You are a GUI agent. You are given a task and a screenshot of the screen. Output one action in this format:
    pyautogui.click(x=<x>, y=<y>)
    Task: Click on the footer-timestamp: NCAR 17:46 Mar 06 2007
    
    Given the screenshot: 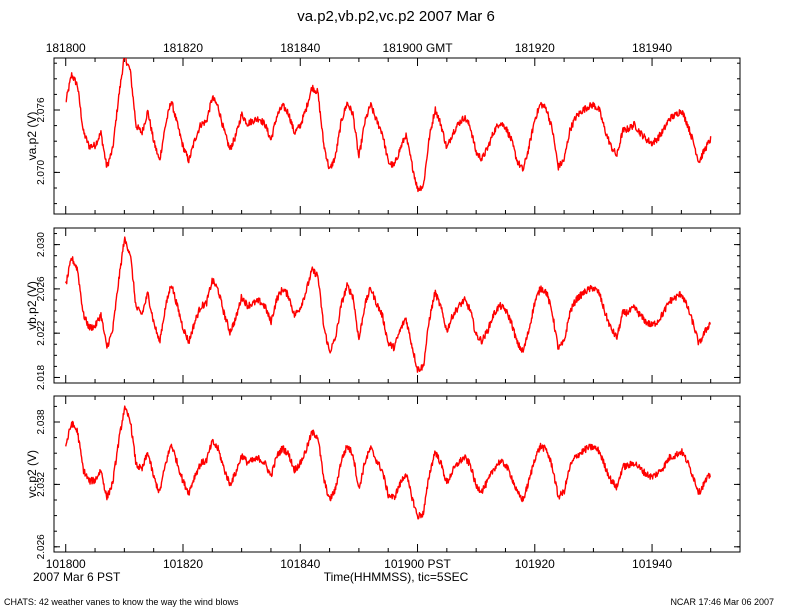 What is the action you would take?
    pyautogui.click(x=722, y=602)
    